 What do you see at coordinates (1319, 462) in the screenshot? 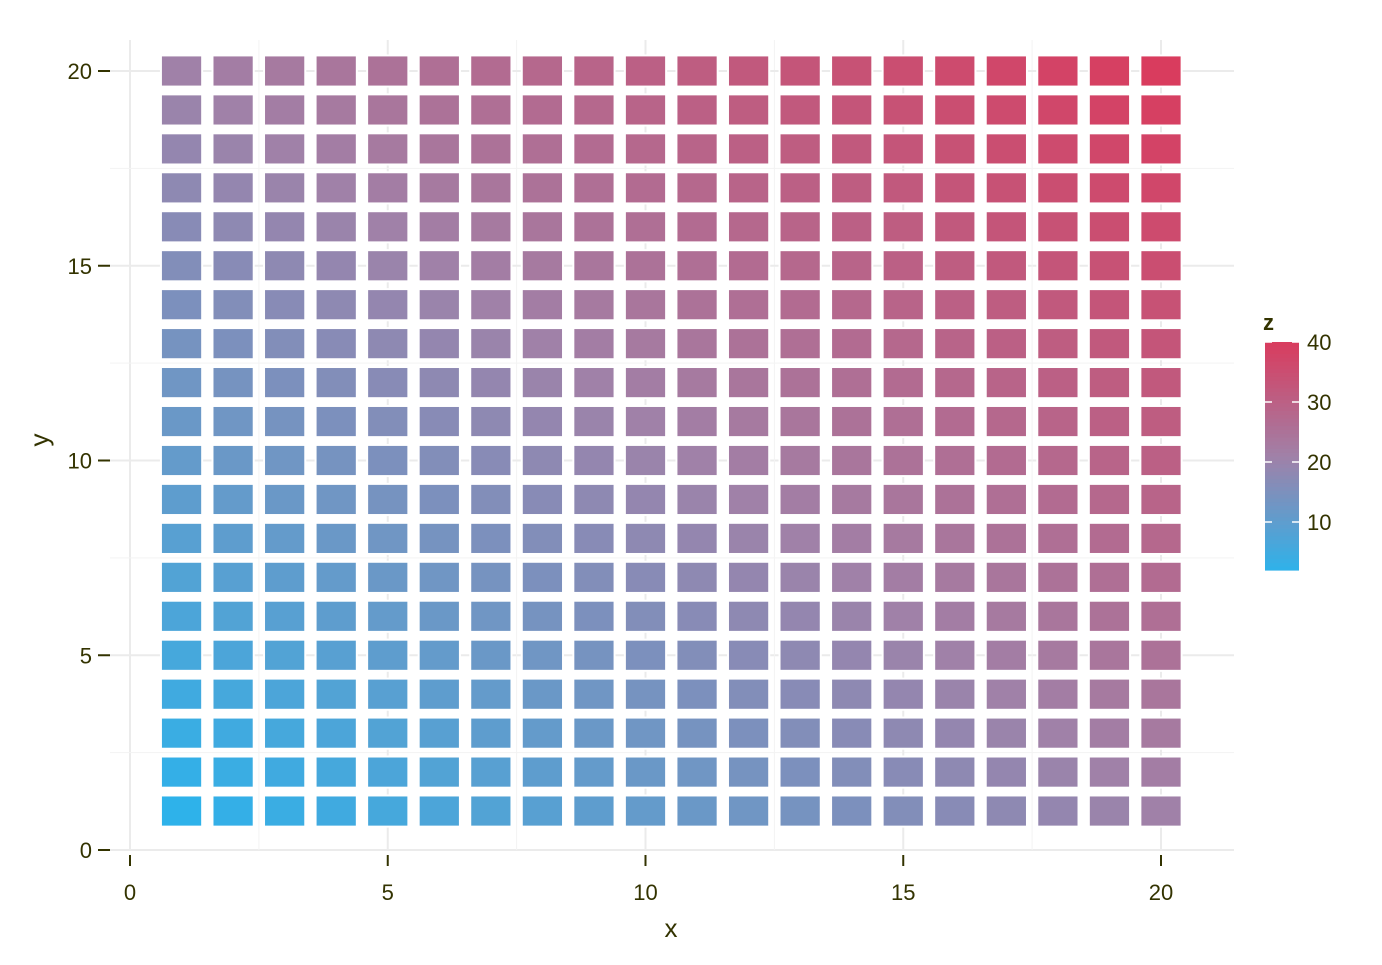
I see `legend-tick-label: 20` at bounding box center [1319, 462].